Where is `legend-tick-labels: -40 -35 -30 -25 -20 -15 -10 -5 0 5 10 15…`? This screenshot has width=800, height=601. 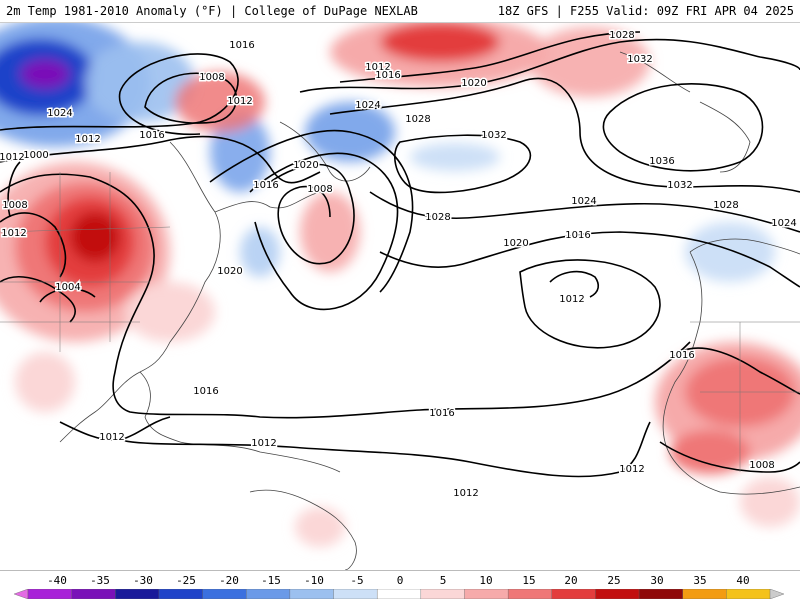
legend-tick-labels: -40 -35 -30 -25 -20 -15 -10 -5 0 5 10 15… is located at coordinates (400, 581).